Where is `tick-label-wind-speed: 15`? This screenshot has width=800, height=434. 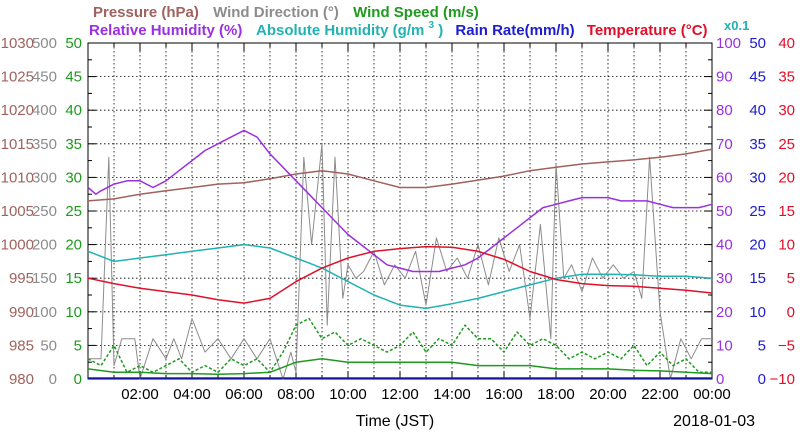
tick-label-wind-speed: 15 is located at coordinates (73, 278).